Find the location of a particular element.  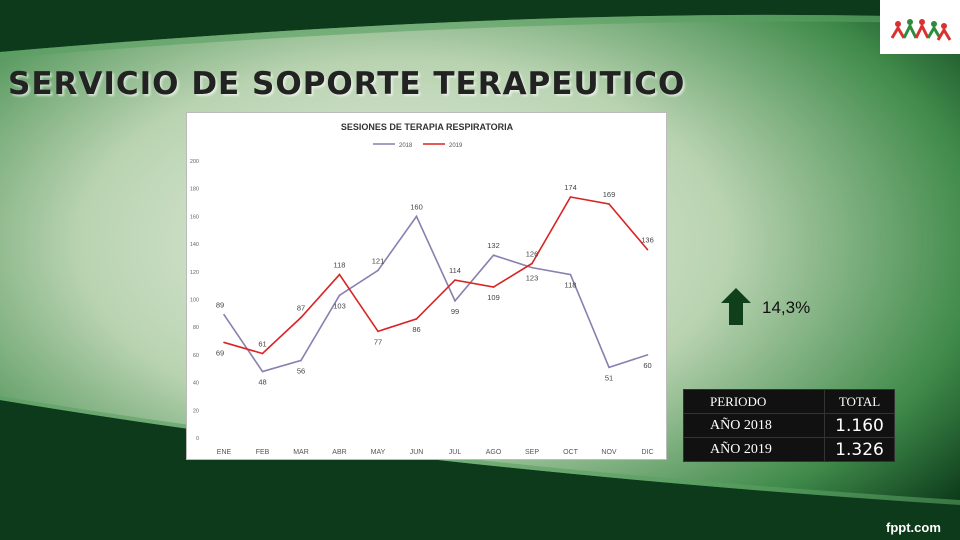

y-tick-label: 60 is located at coordinates (196, 356).